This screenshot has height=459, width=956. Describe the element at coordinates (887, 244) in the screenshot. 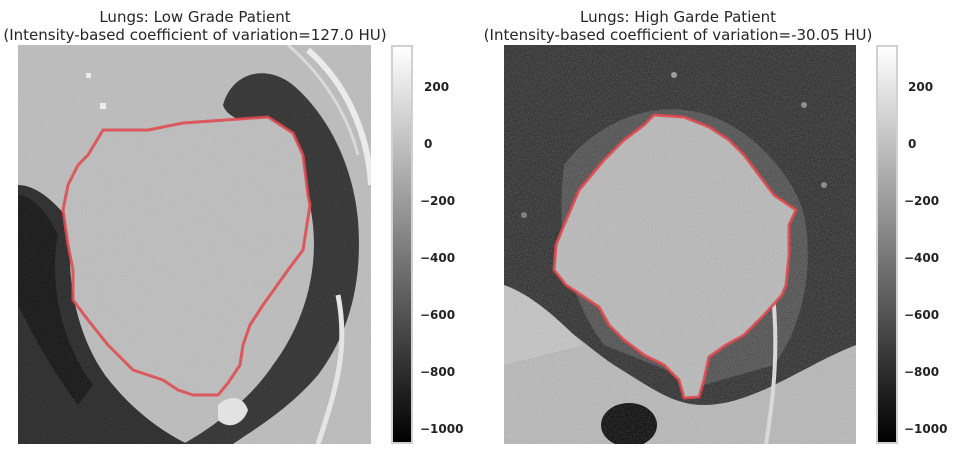

I see `colorbar-right` at that location.